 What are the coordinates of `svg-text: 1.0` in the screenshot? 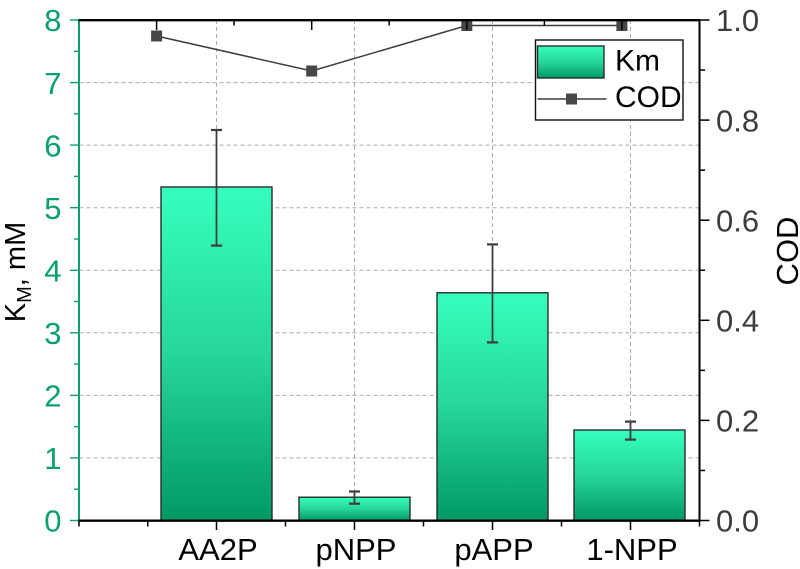 It's located at (737, 20).